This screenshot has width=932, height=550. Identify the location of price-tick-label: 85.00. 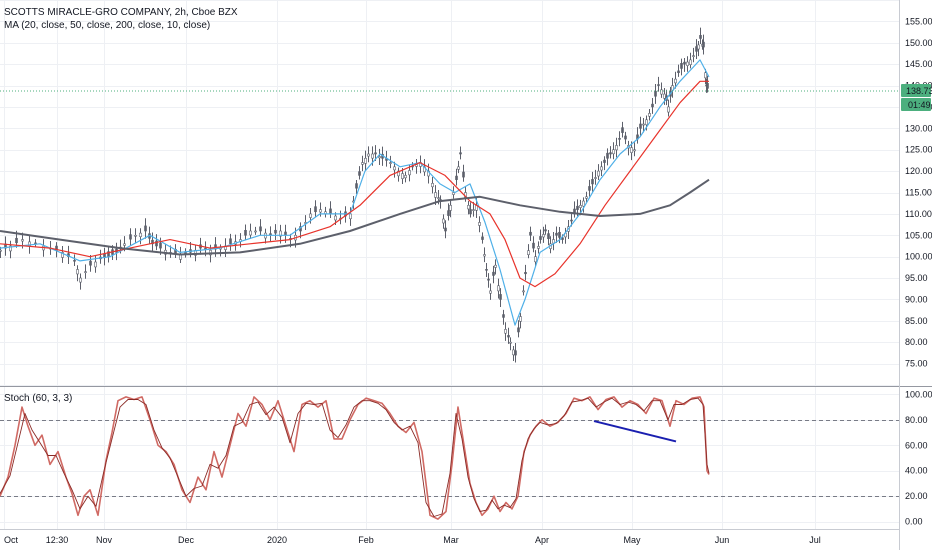
(916, 321).